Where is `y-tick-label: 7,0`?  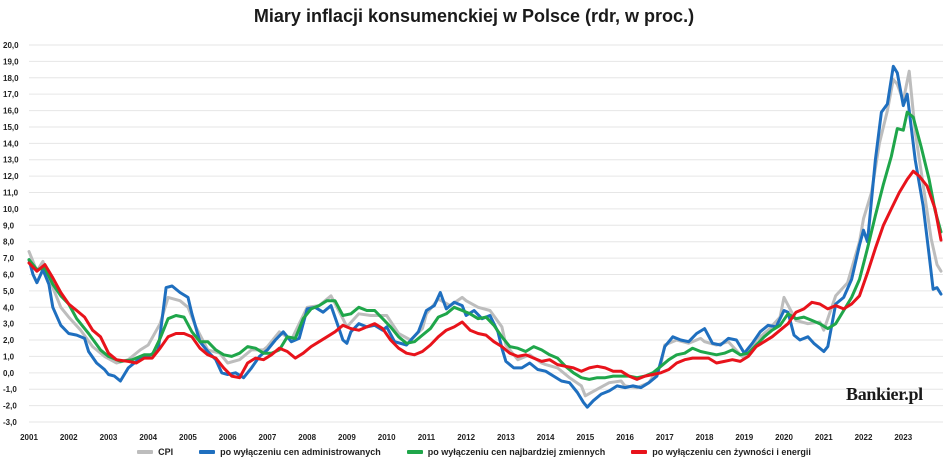 y-tick-label: 7,0 is located at coordinates (9, 258).